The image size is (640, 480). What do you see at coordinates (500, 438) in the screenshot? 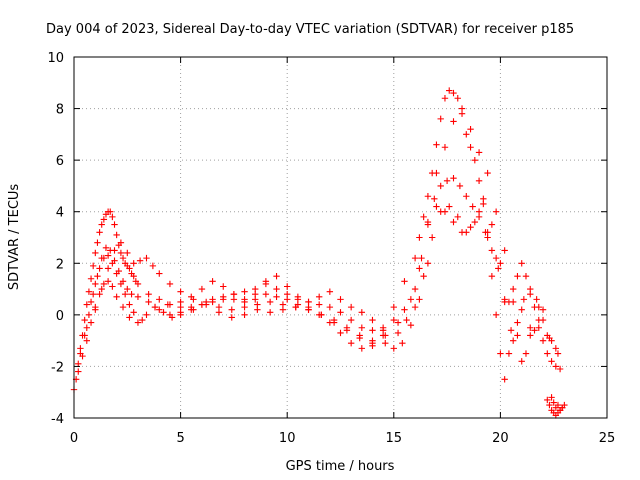
I see `x-tick-label: 20` at bounding box center [500, 438].